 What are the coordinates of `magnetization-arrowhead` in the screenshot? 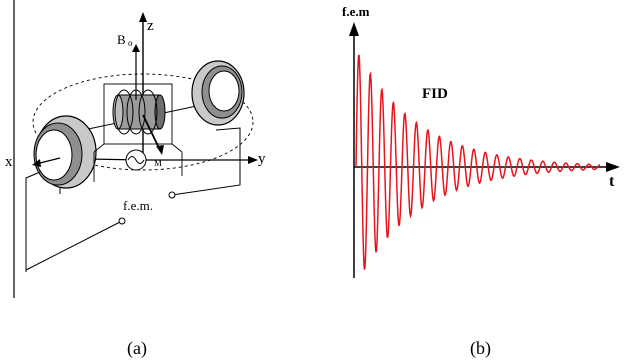 It's located at (160, 150).